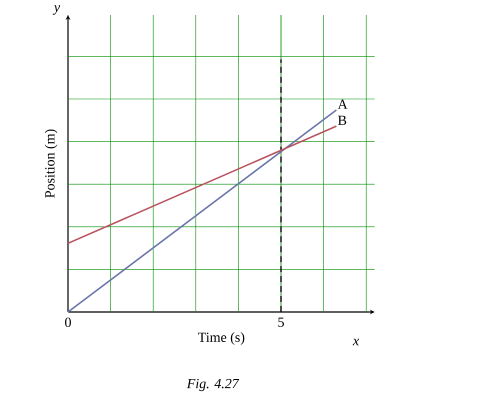  What do you see at coordinates (56, 10) in the screenshot?
I see `text: y` at bounding box center [56, 10].